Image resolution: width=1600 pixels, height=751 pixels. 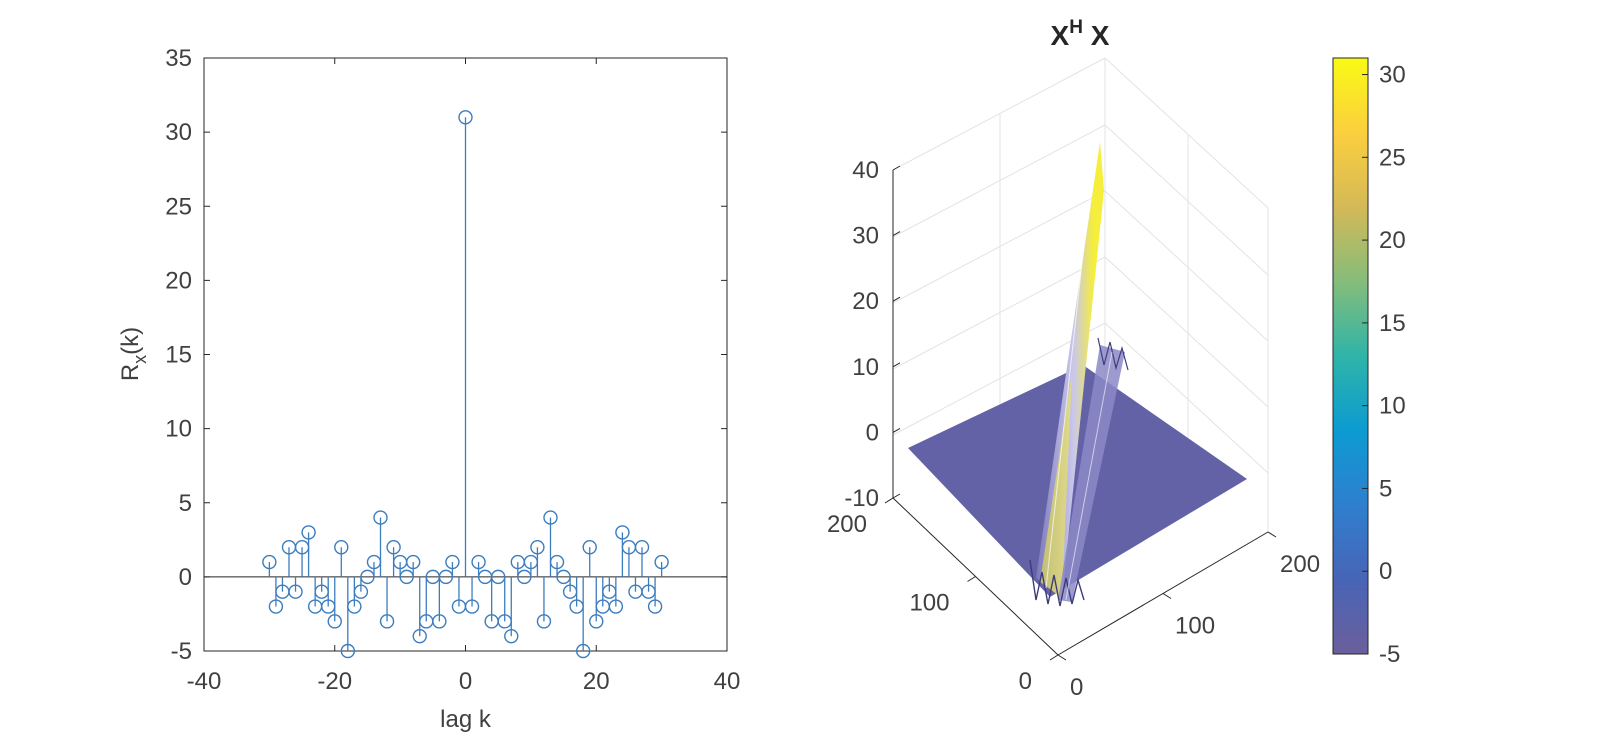 What do you see at coordinates (178, 355) in the screenshot?
I see `y-tick-label: 15` at bounding box center [178, 355].